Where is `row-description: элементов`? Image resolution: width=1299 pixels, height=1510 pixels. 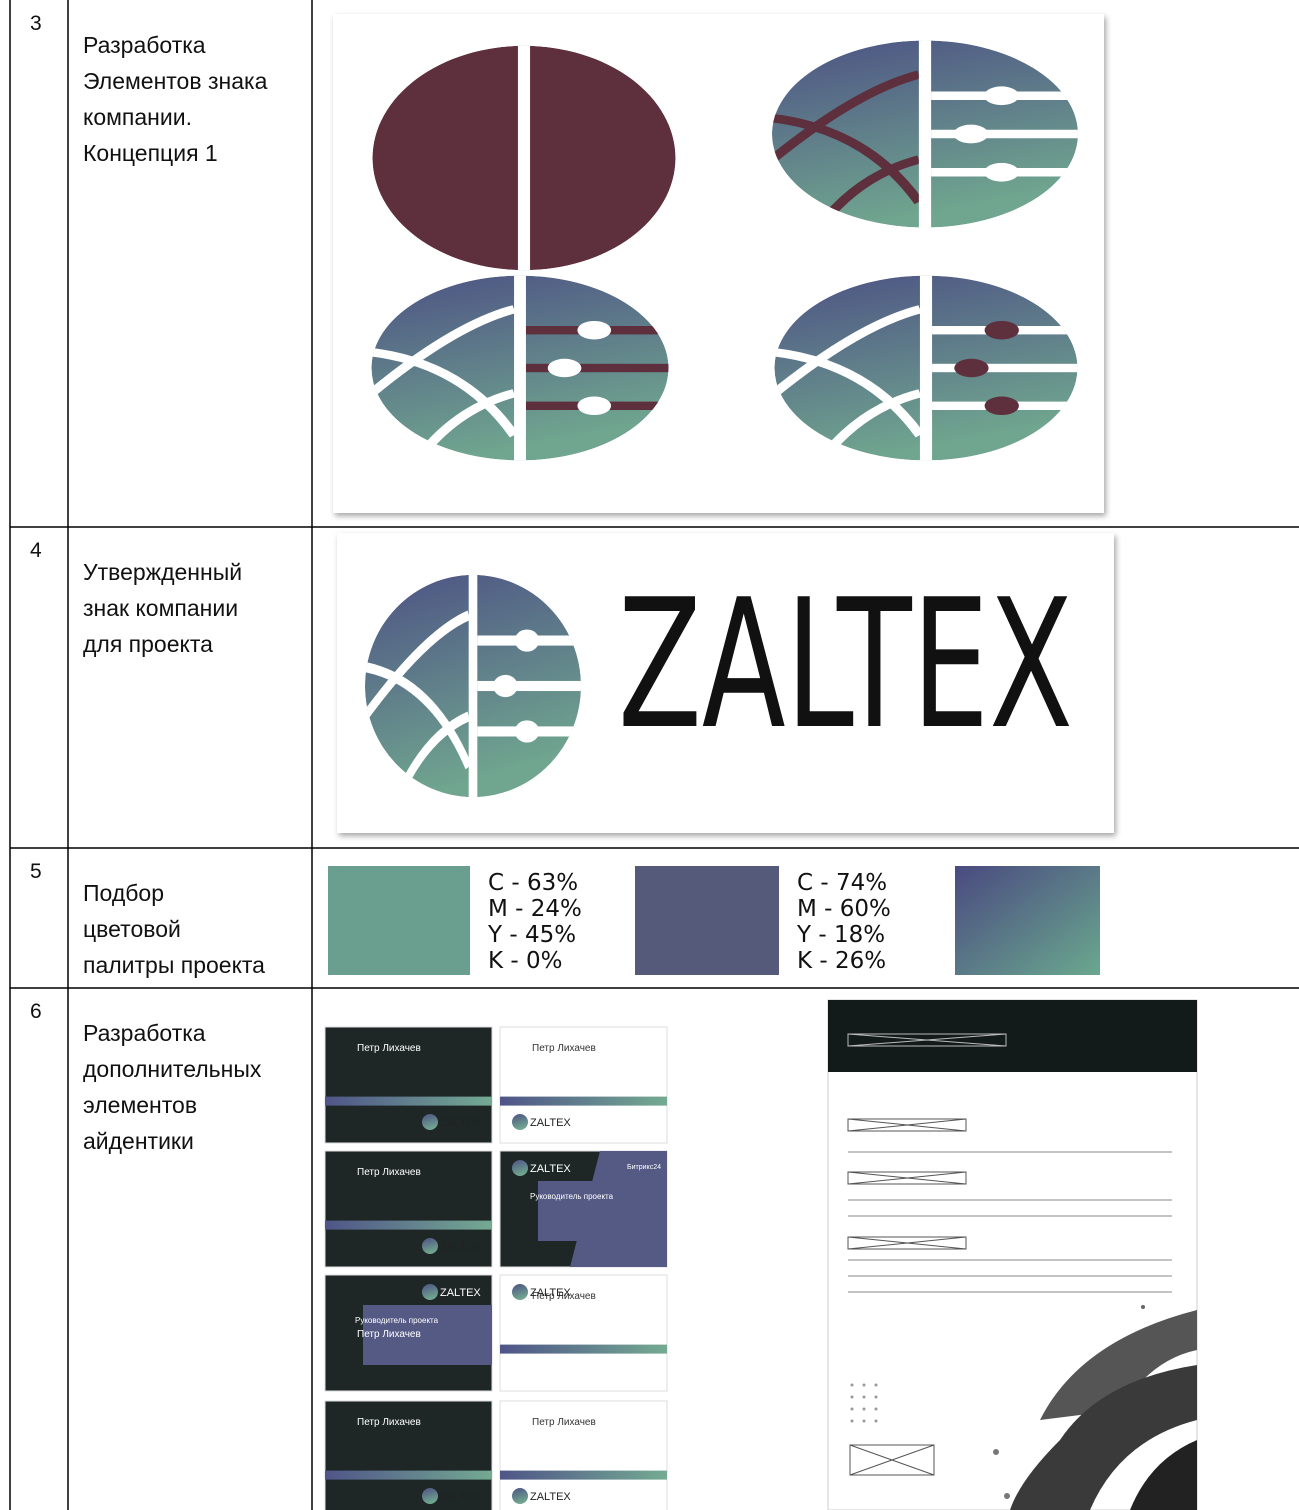 row-description: элементов is located at coordinates (140, 1105).